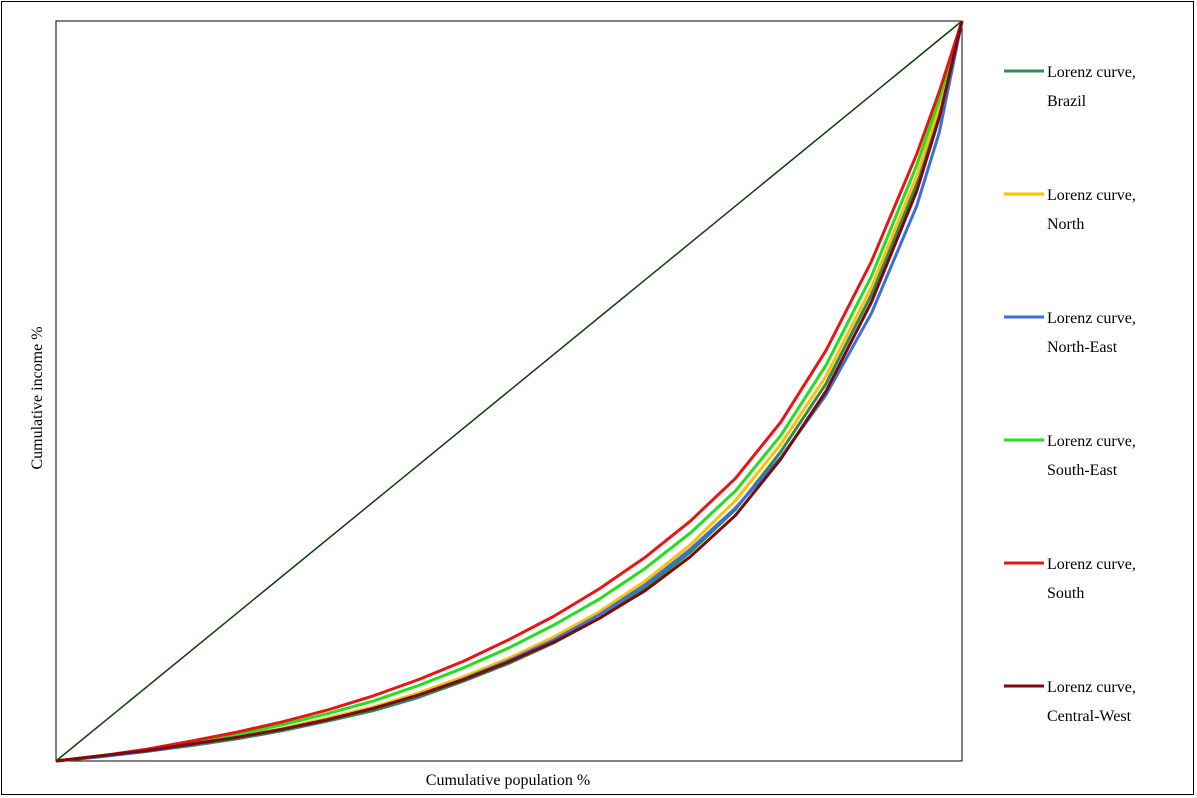 This screenshot has height=798, width=1197. What do you see at coordinates (1091, 195) in the screenshot?
I see `legend-label-north-line-1: Lorenz curve,` at bounding box center [1091, 195].